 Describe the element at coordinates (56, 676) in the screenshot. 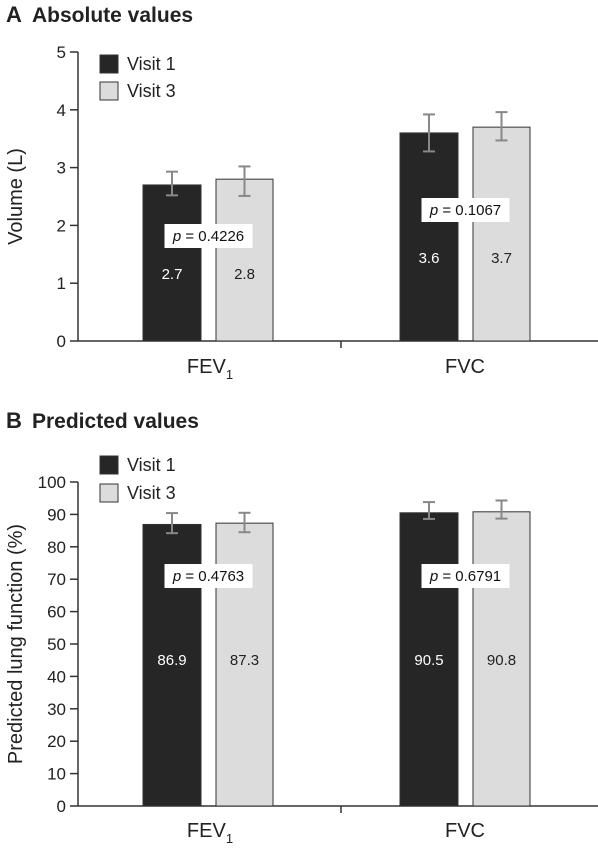

I see `y-tick-label: 40` at that location.